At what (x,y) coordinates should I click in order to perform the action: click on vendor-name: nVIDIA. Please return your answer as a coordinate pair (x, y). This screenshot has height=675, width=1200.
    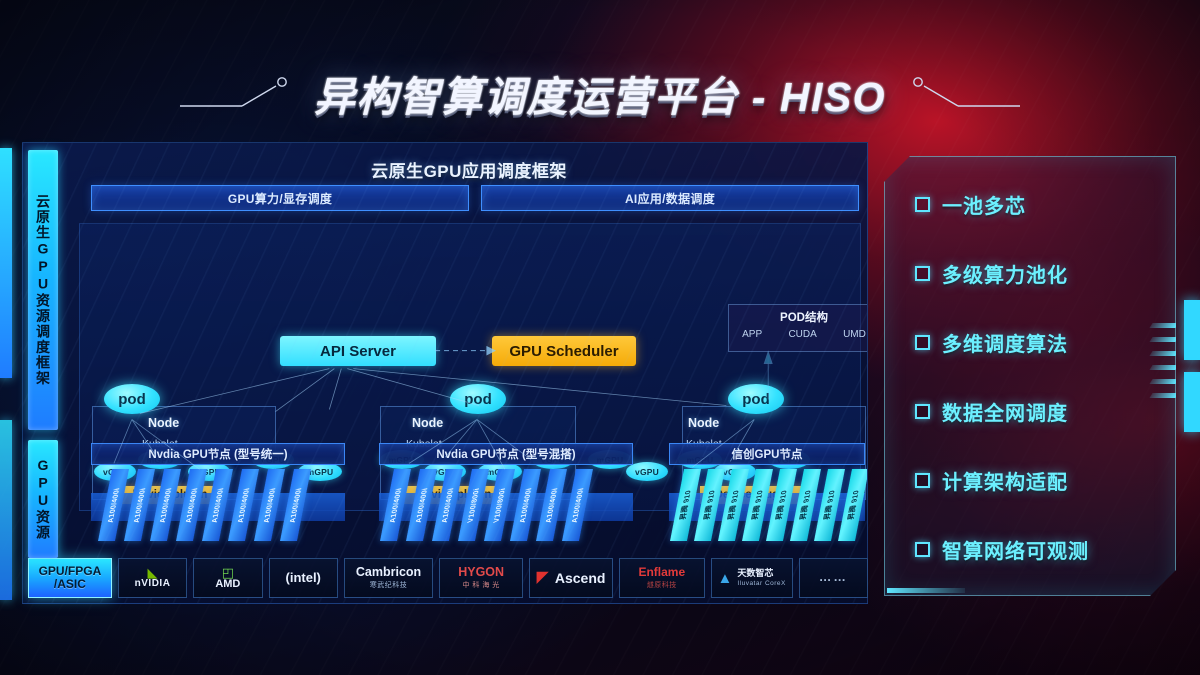
    Looking at the image, I should click on (152, 584).